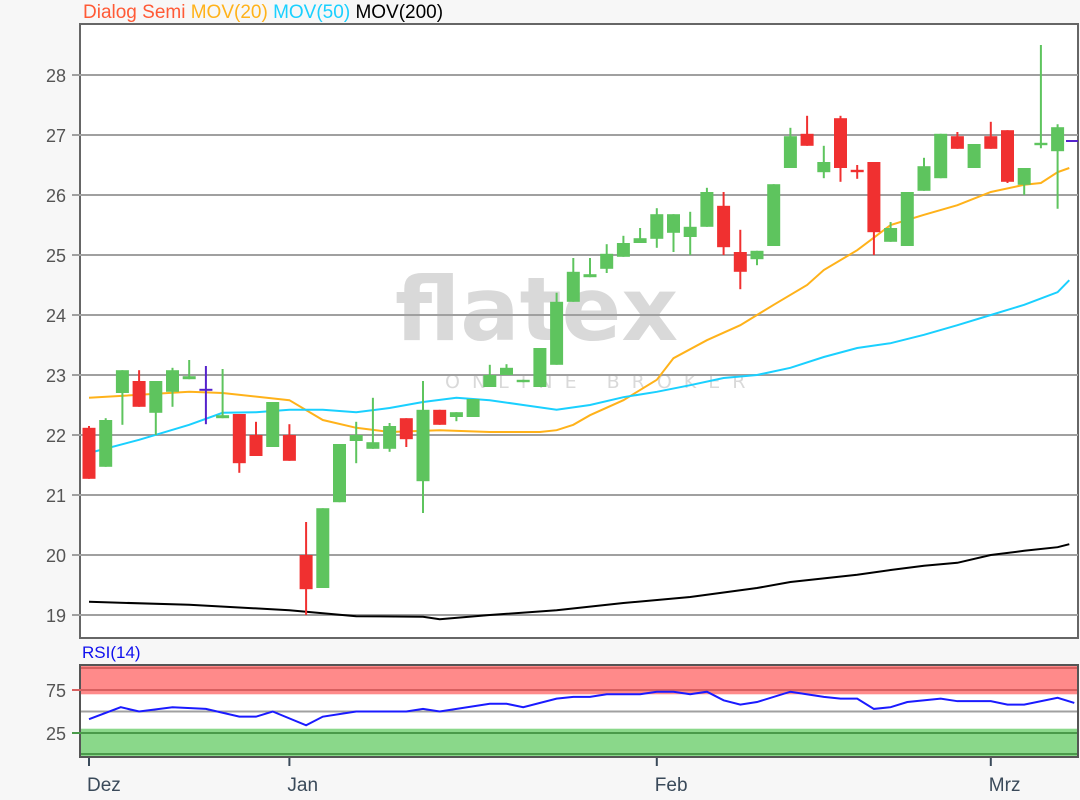 The width and height of the screenshot is (1080, 800). What do you see at coordinates (1005, 785) in the screenshot?
I see `x-tick-label: Mrz` at bounding box center [1005, 785].